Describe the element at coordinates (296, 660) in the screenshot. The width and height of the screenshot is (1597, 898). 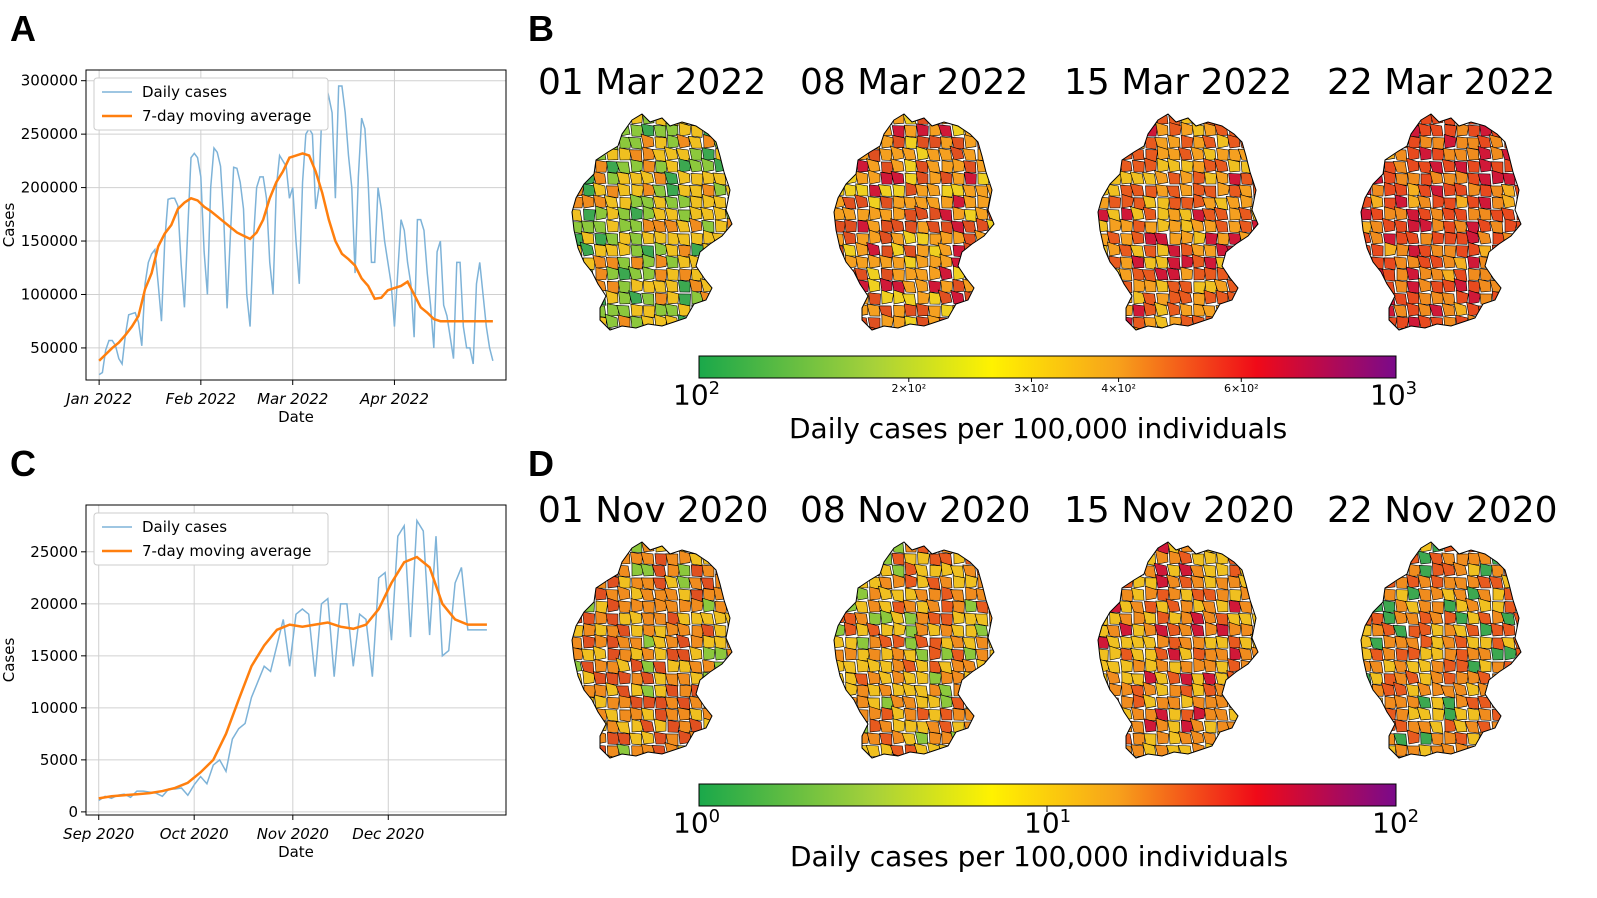
I see `chart-c-plot-frame` at that location.